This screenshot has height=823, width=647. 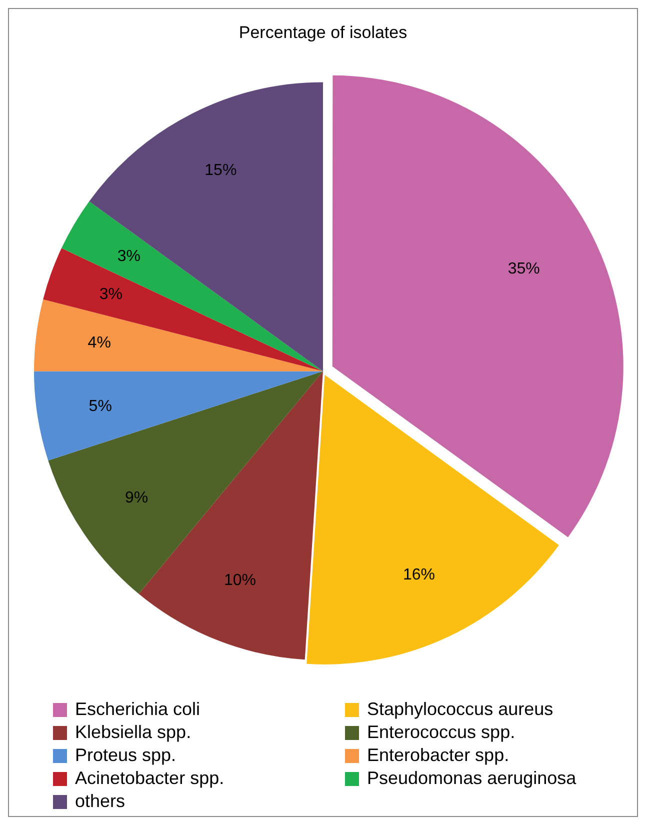 What do you see at coordinates (471, 778) in the screenshot?
I see `legend-label: Pseudomonas aeruginosa` at bounding box center [471, 778].